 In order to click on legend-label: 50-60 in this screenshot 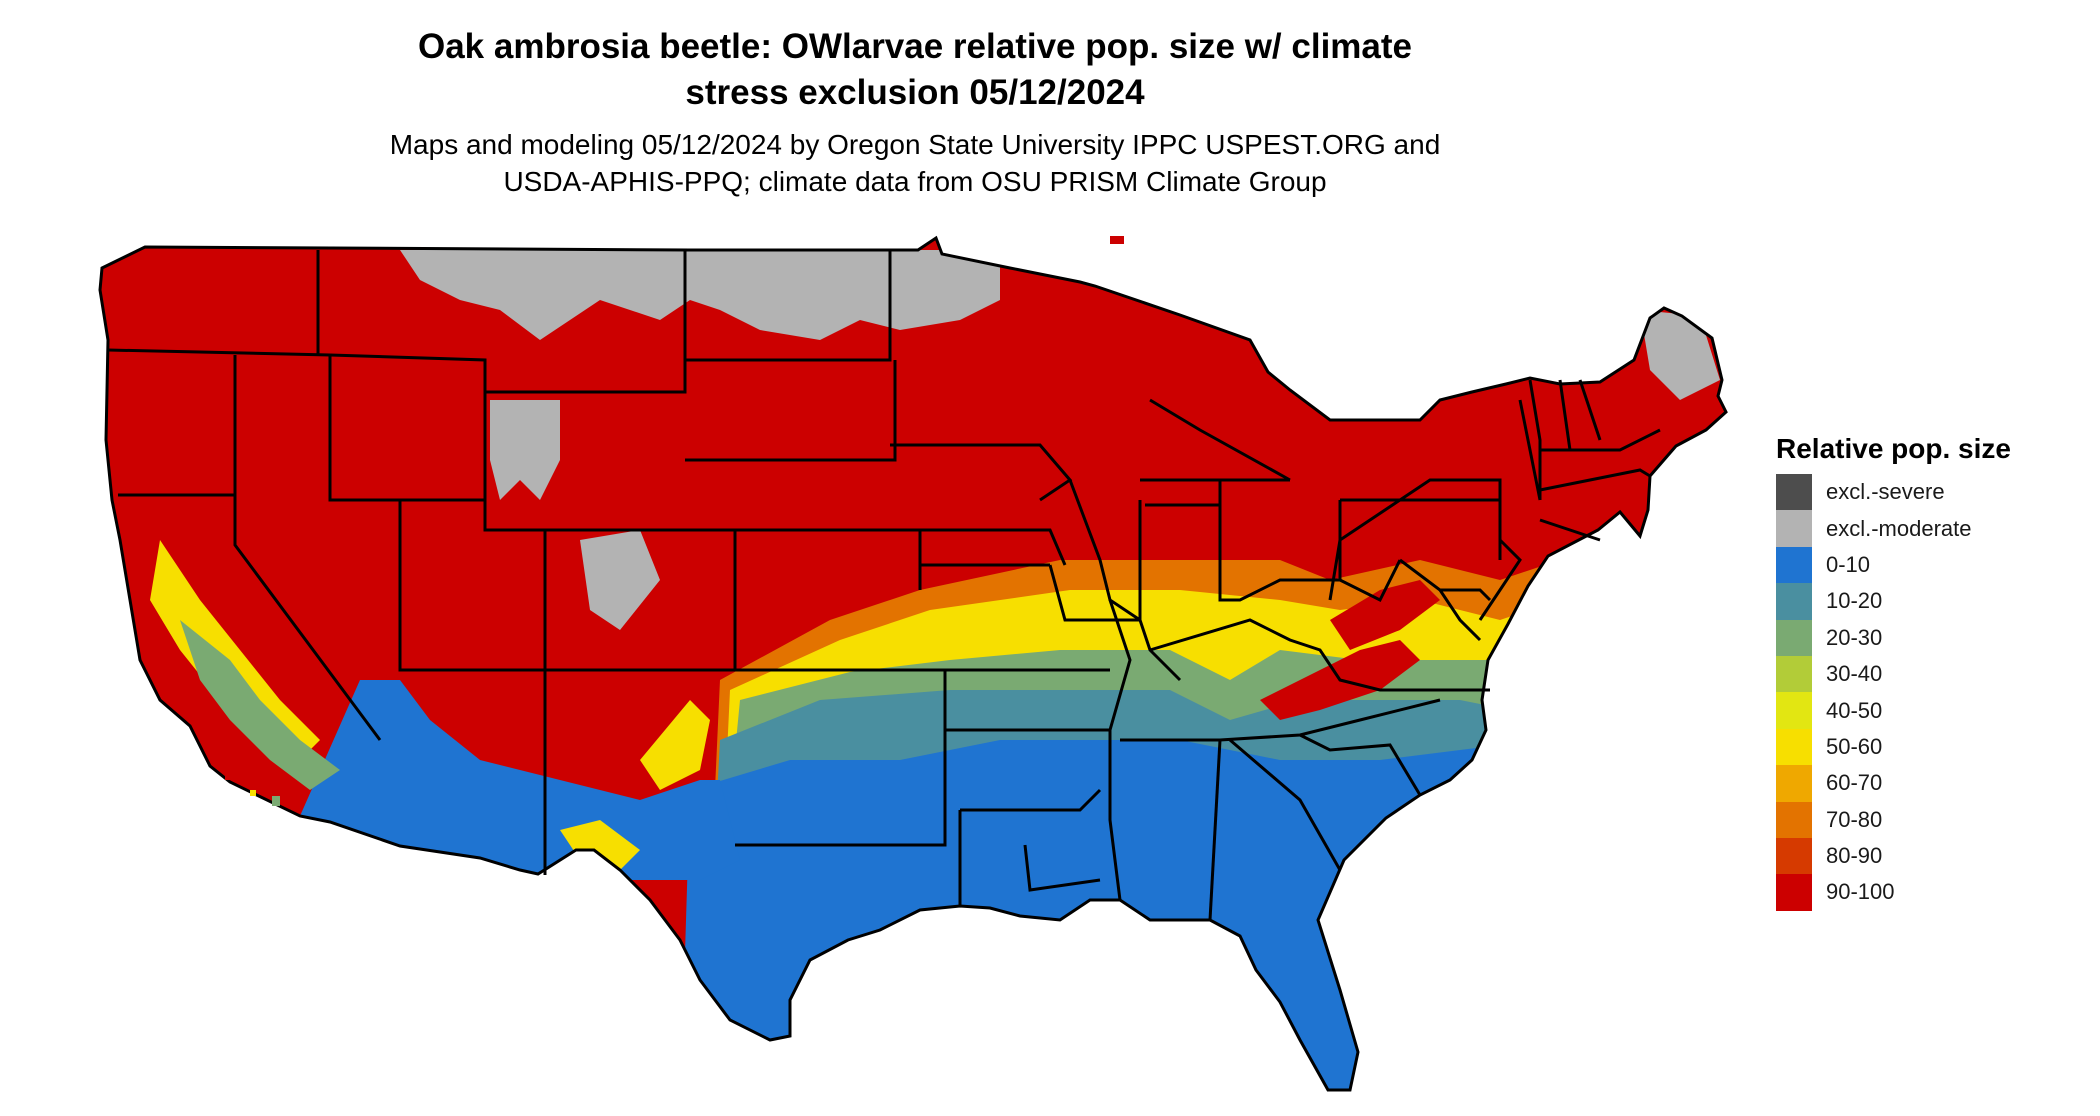, I will do `click(1854, 746)`.